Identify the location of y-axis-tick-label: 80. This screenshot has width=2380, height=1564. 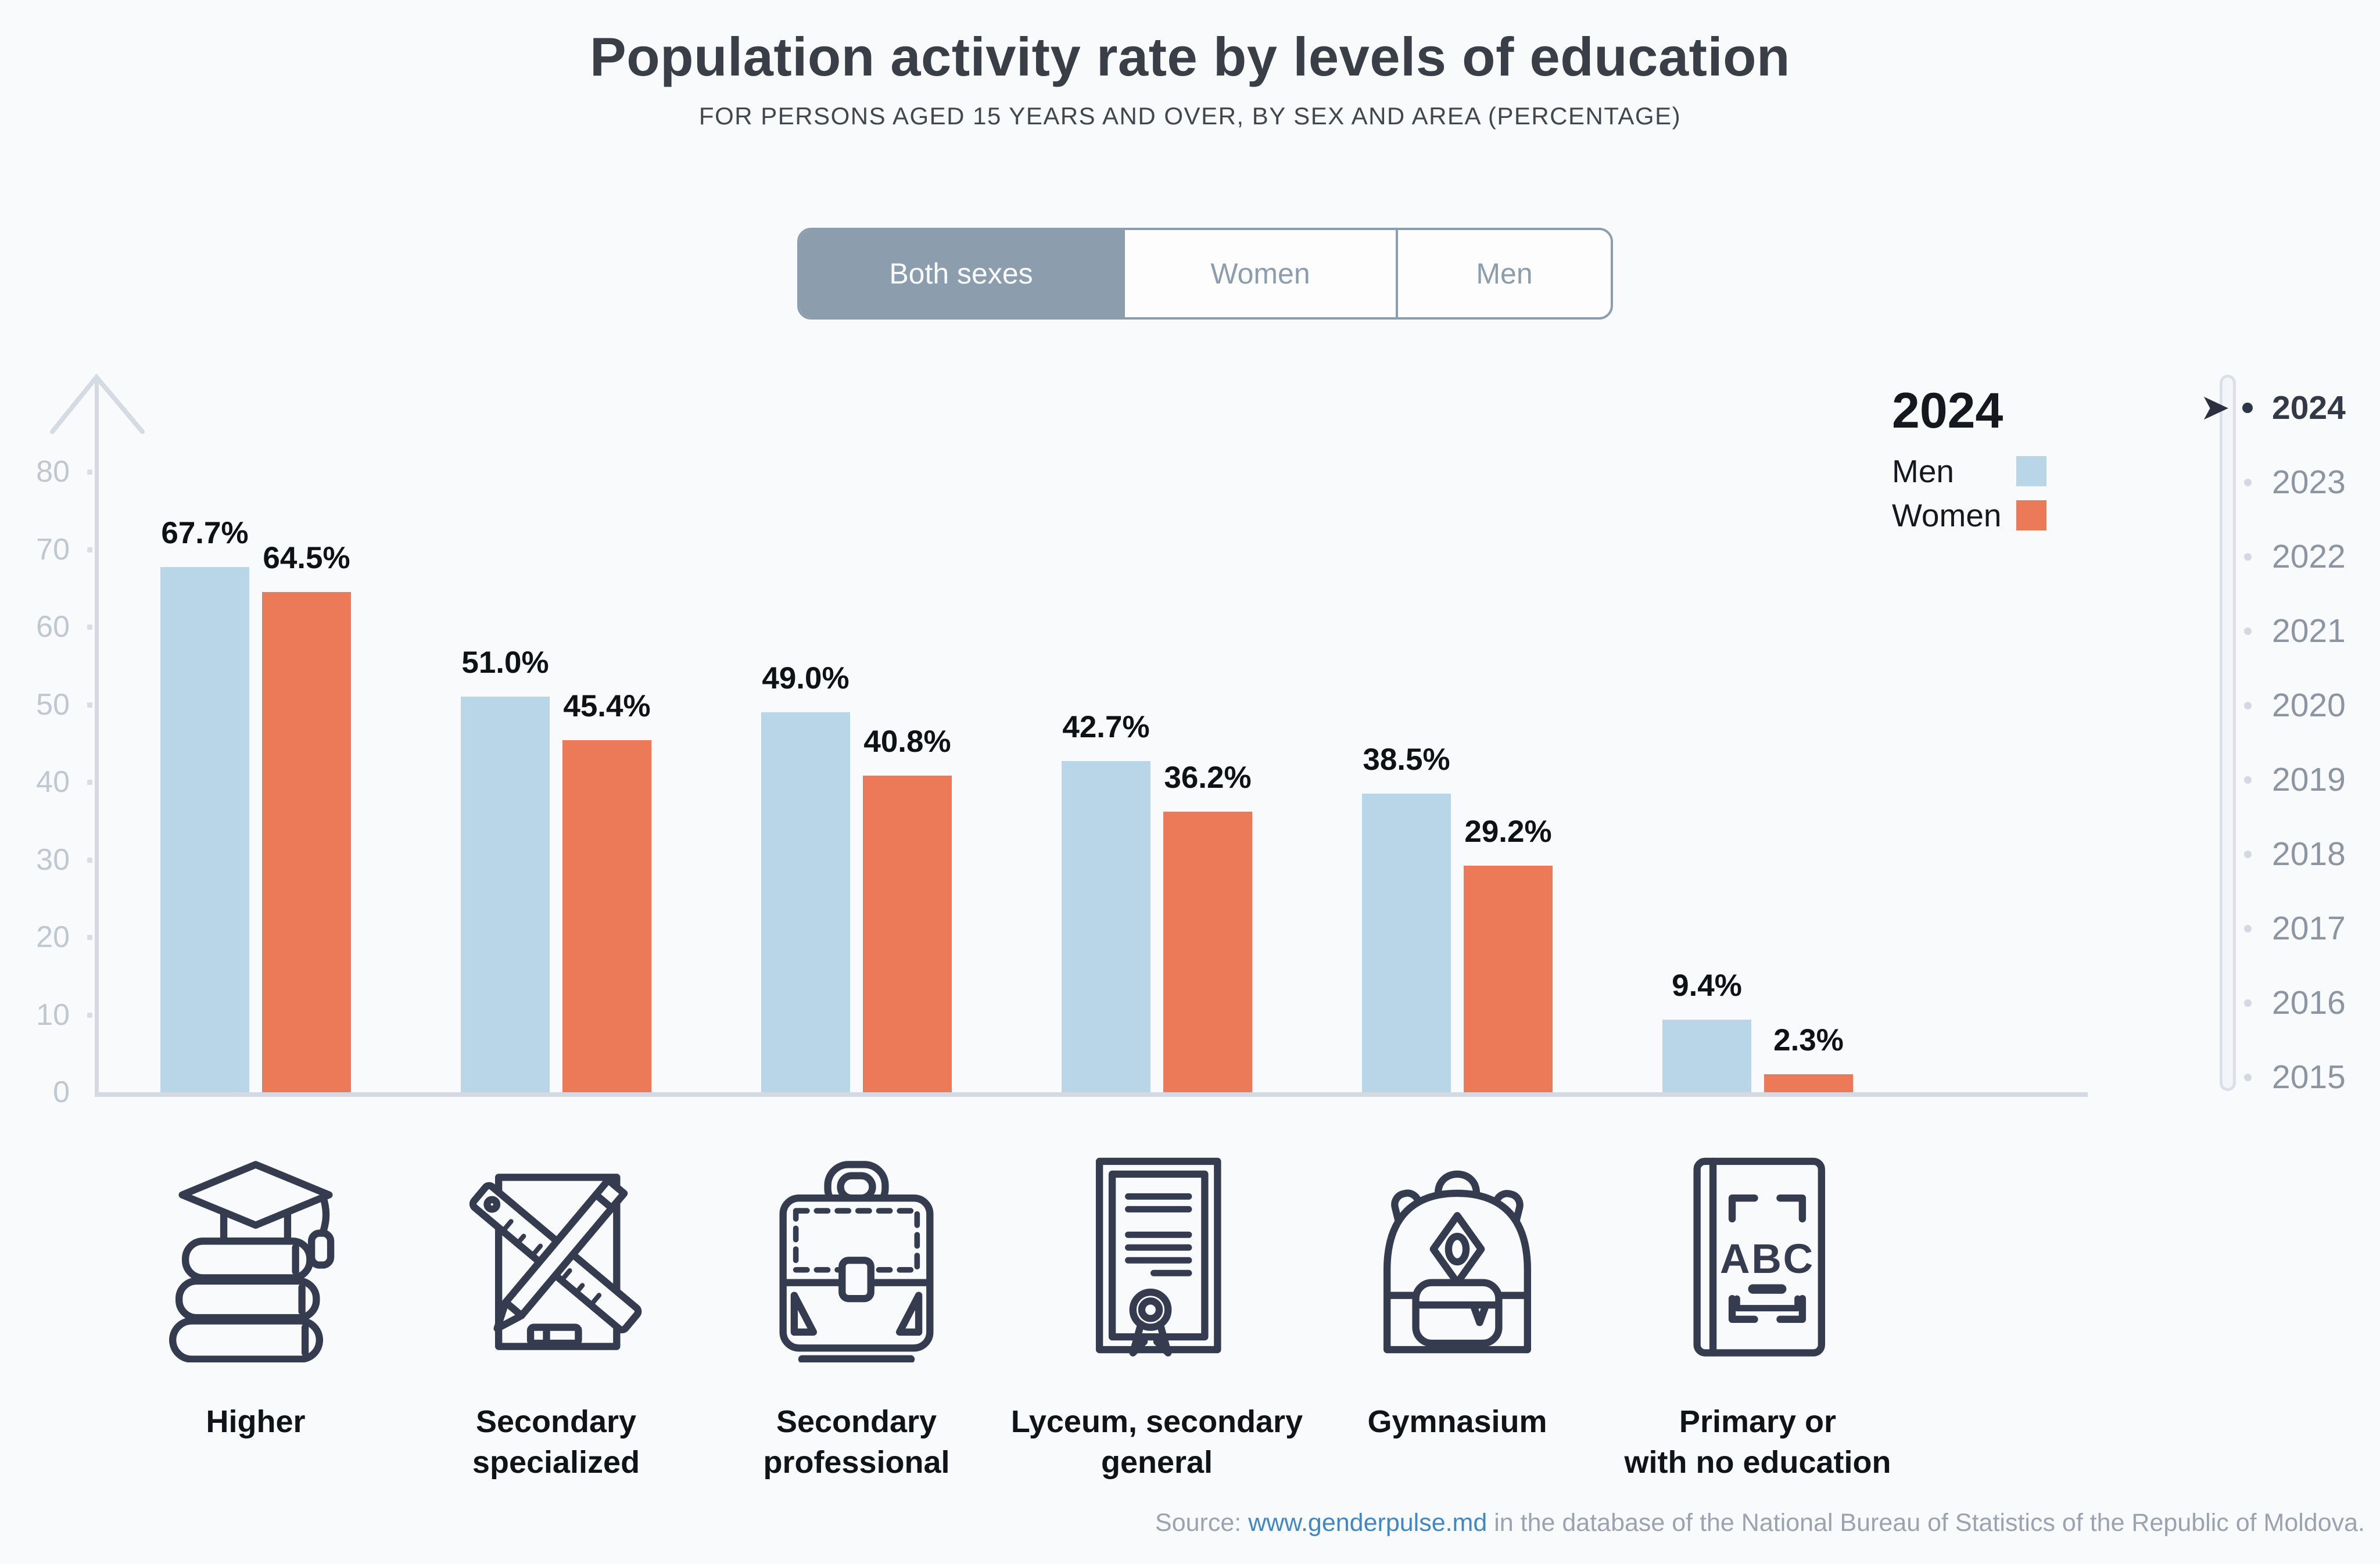
(53, 472).